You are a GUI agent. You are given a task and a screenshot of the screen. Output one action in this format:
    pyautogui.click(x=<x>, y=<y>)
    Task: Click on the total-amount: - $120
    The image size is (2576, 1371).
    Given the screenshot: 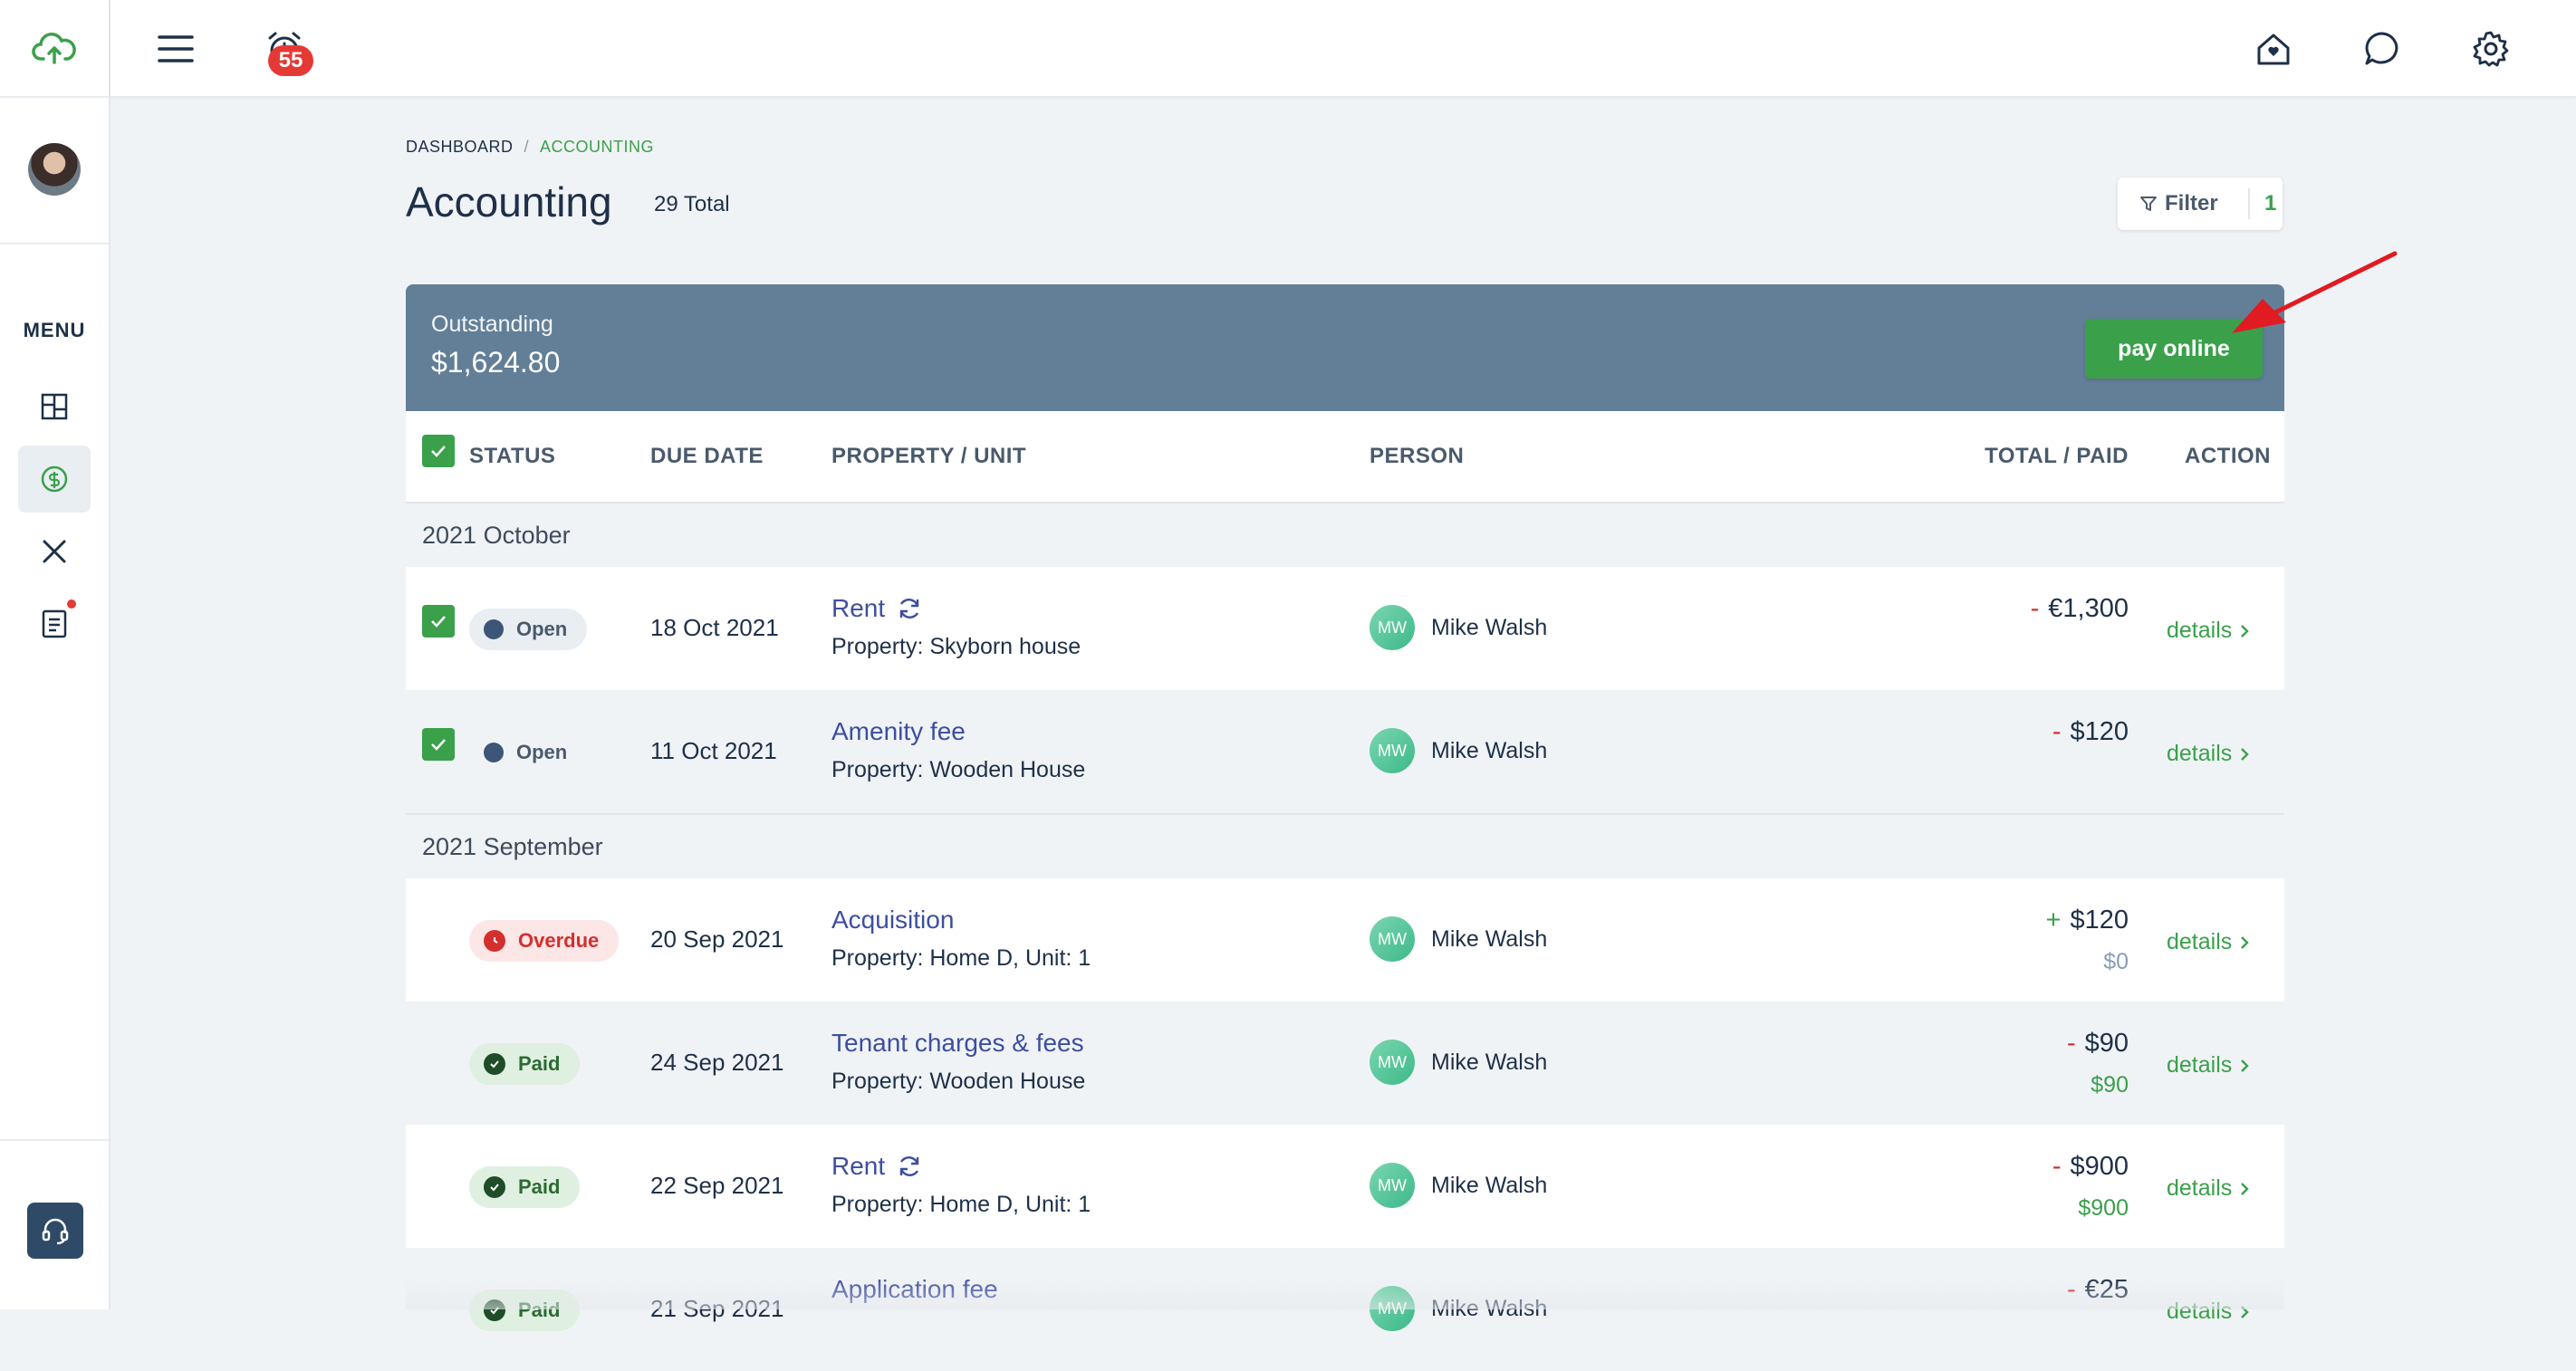 What is the action you would take?
    pyautogui.click(x=2090, y=732)
    